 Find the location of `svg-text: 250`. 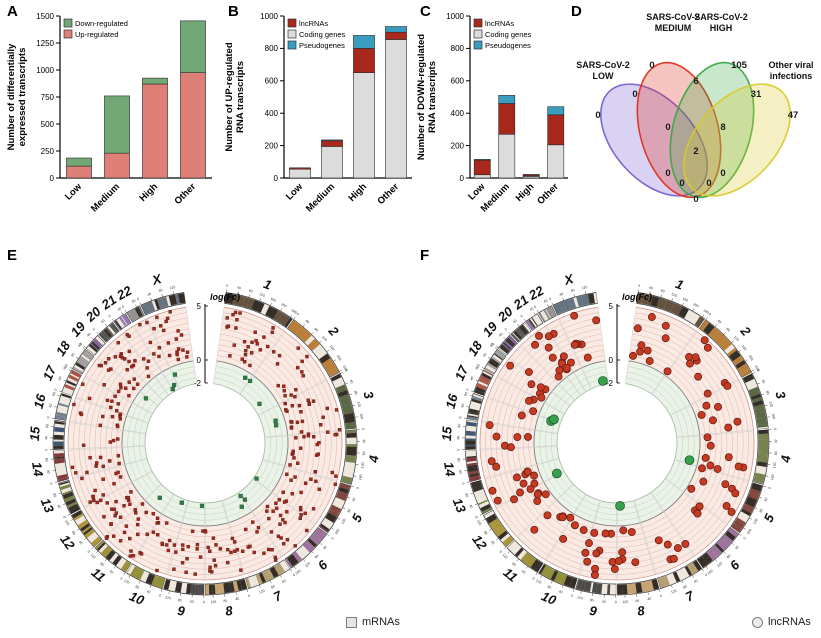

svg-text: 250 is located at coordinates (48, 151).